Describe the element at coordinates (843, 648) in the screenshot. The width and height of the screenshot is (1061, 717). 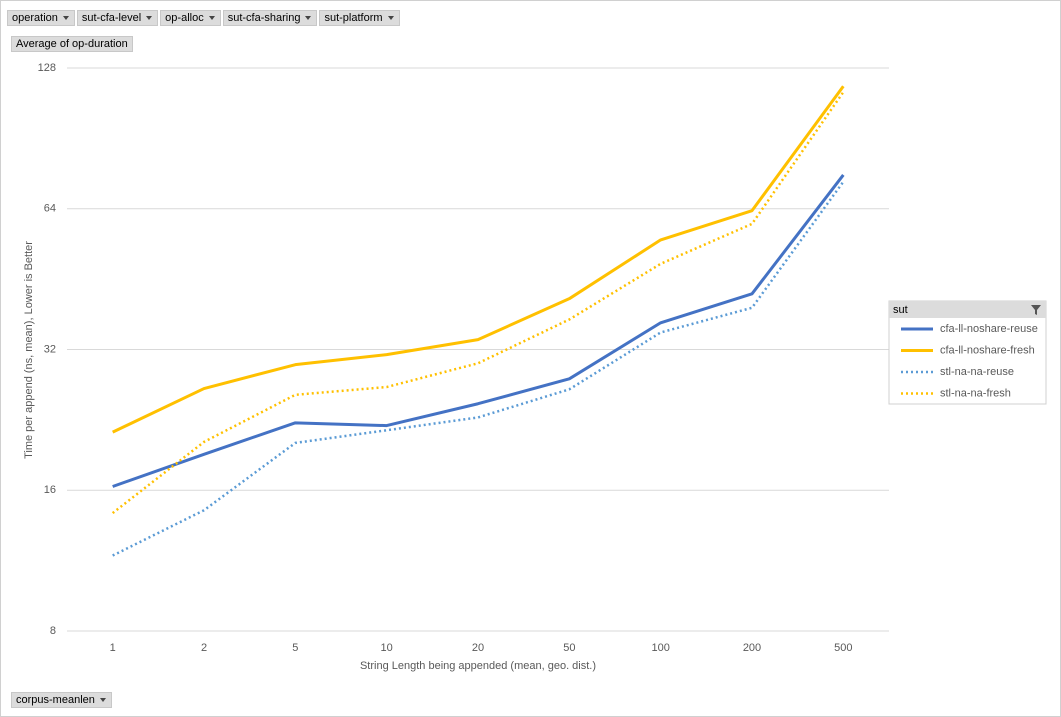
I see `x-tick-label: 500` at that location.